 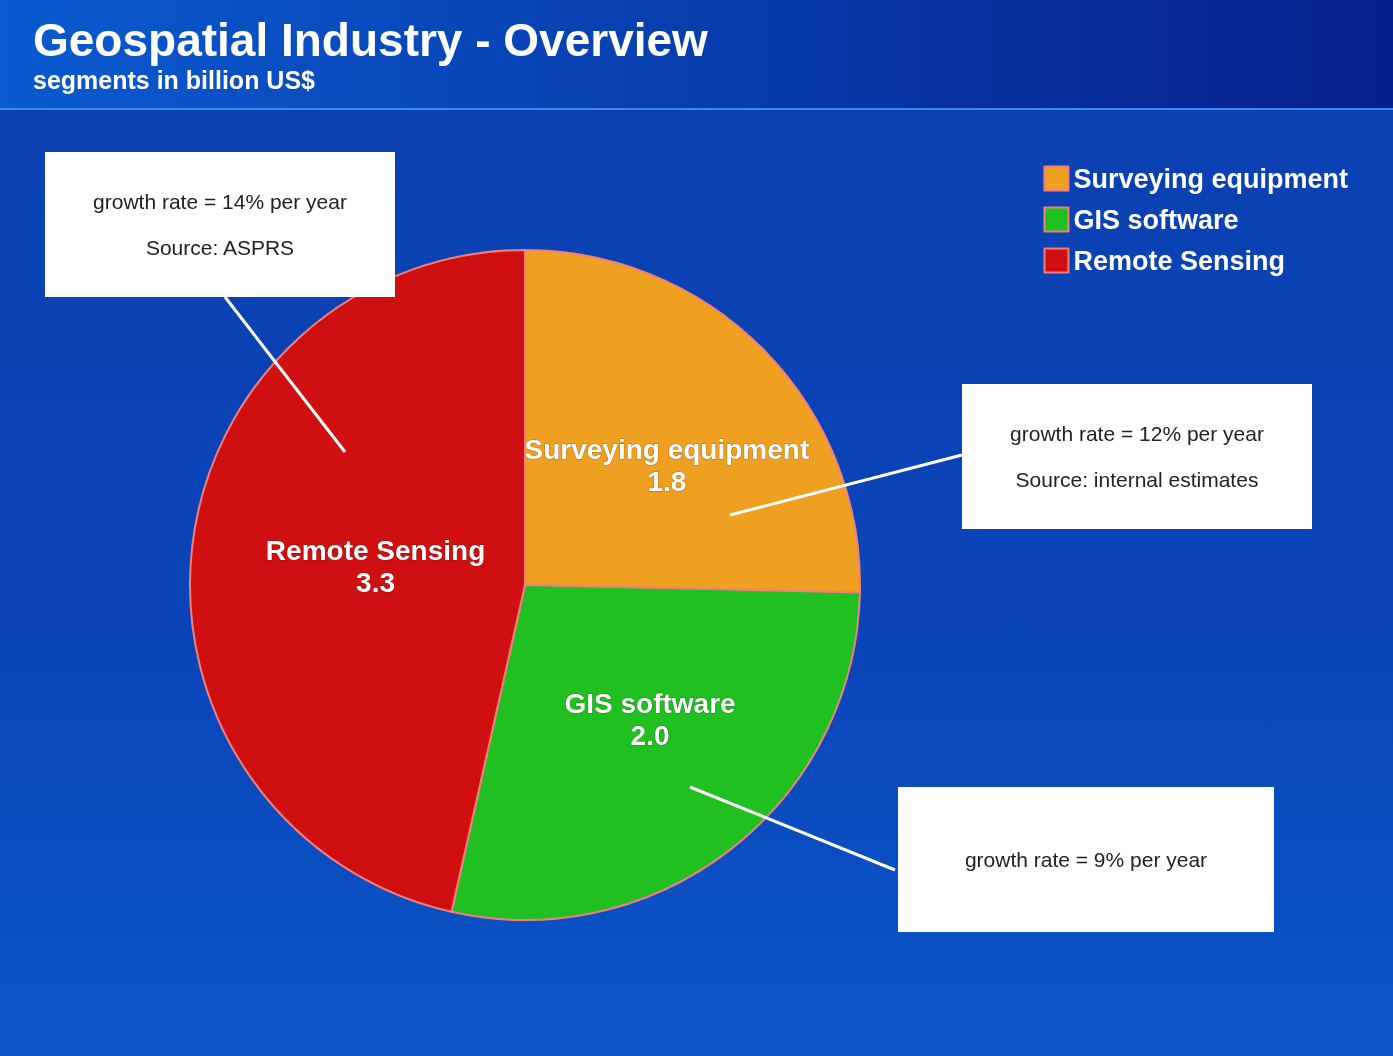 I want to click on text: growth rate = 9% per year, so click(x=1086, y=859).